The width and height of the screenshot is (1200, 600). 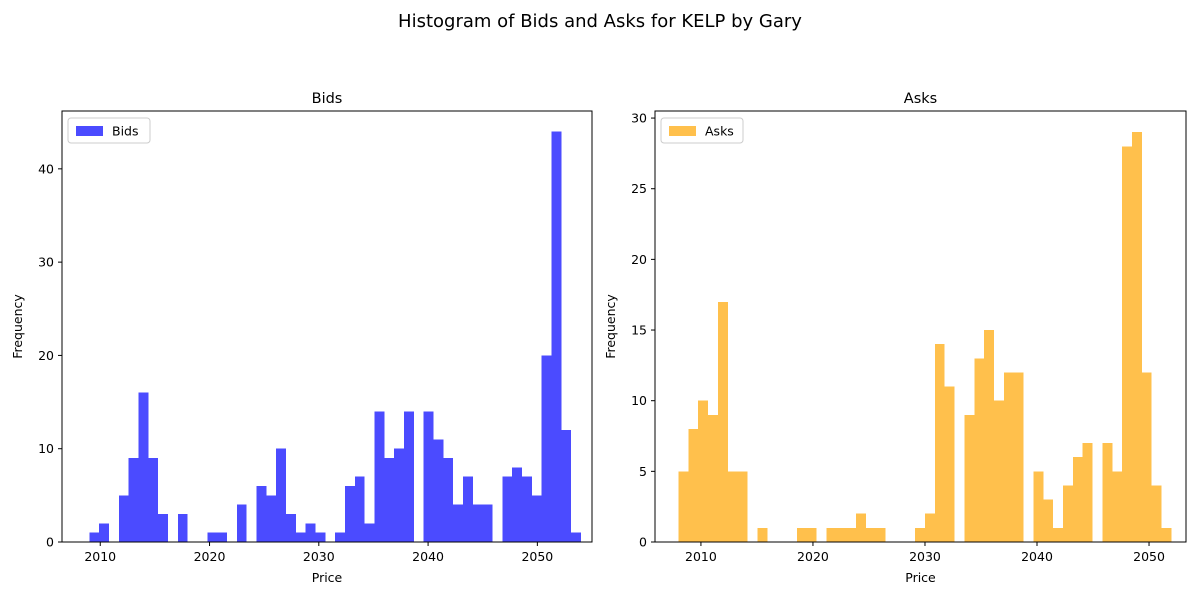 I want to click on bids-y-tick-label: 20, so click(x=46, y=355).